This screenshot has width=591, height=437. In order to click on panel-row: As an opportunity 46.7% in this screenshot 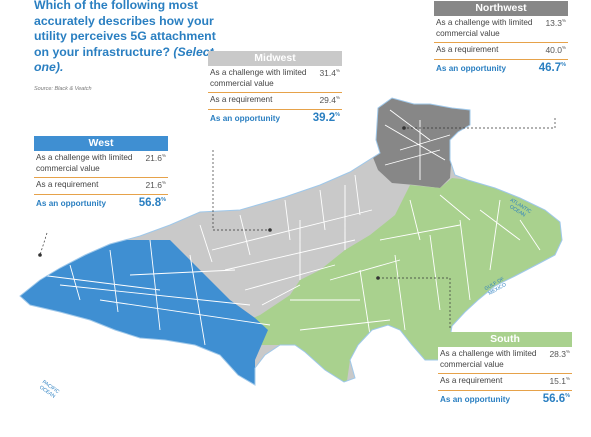, I will do `click(501, 69)`.